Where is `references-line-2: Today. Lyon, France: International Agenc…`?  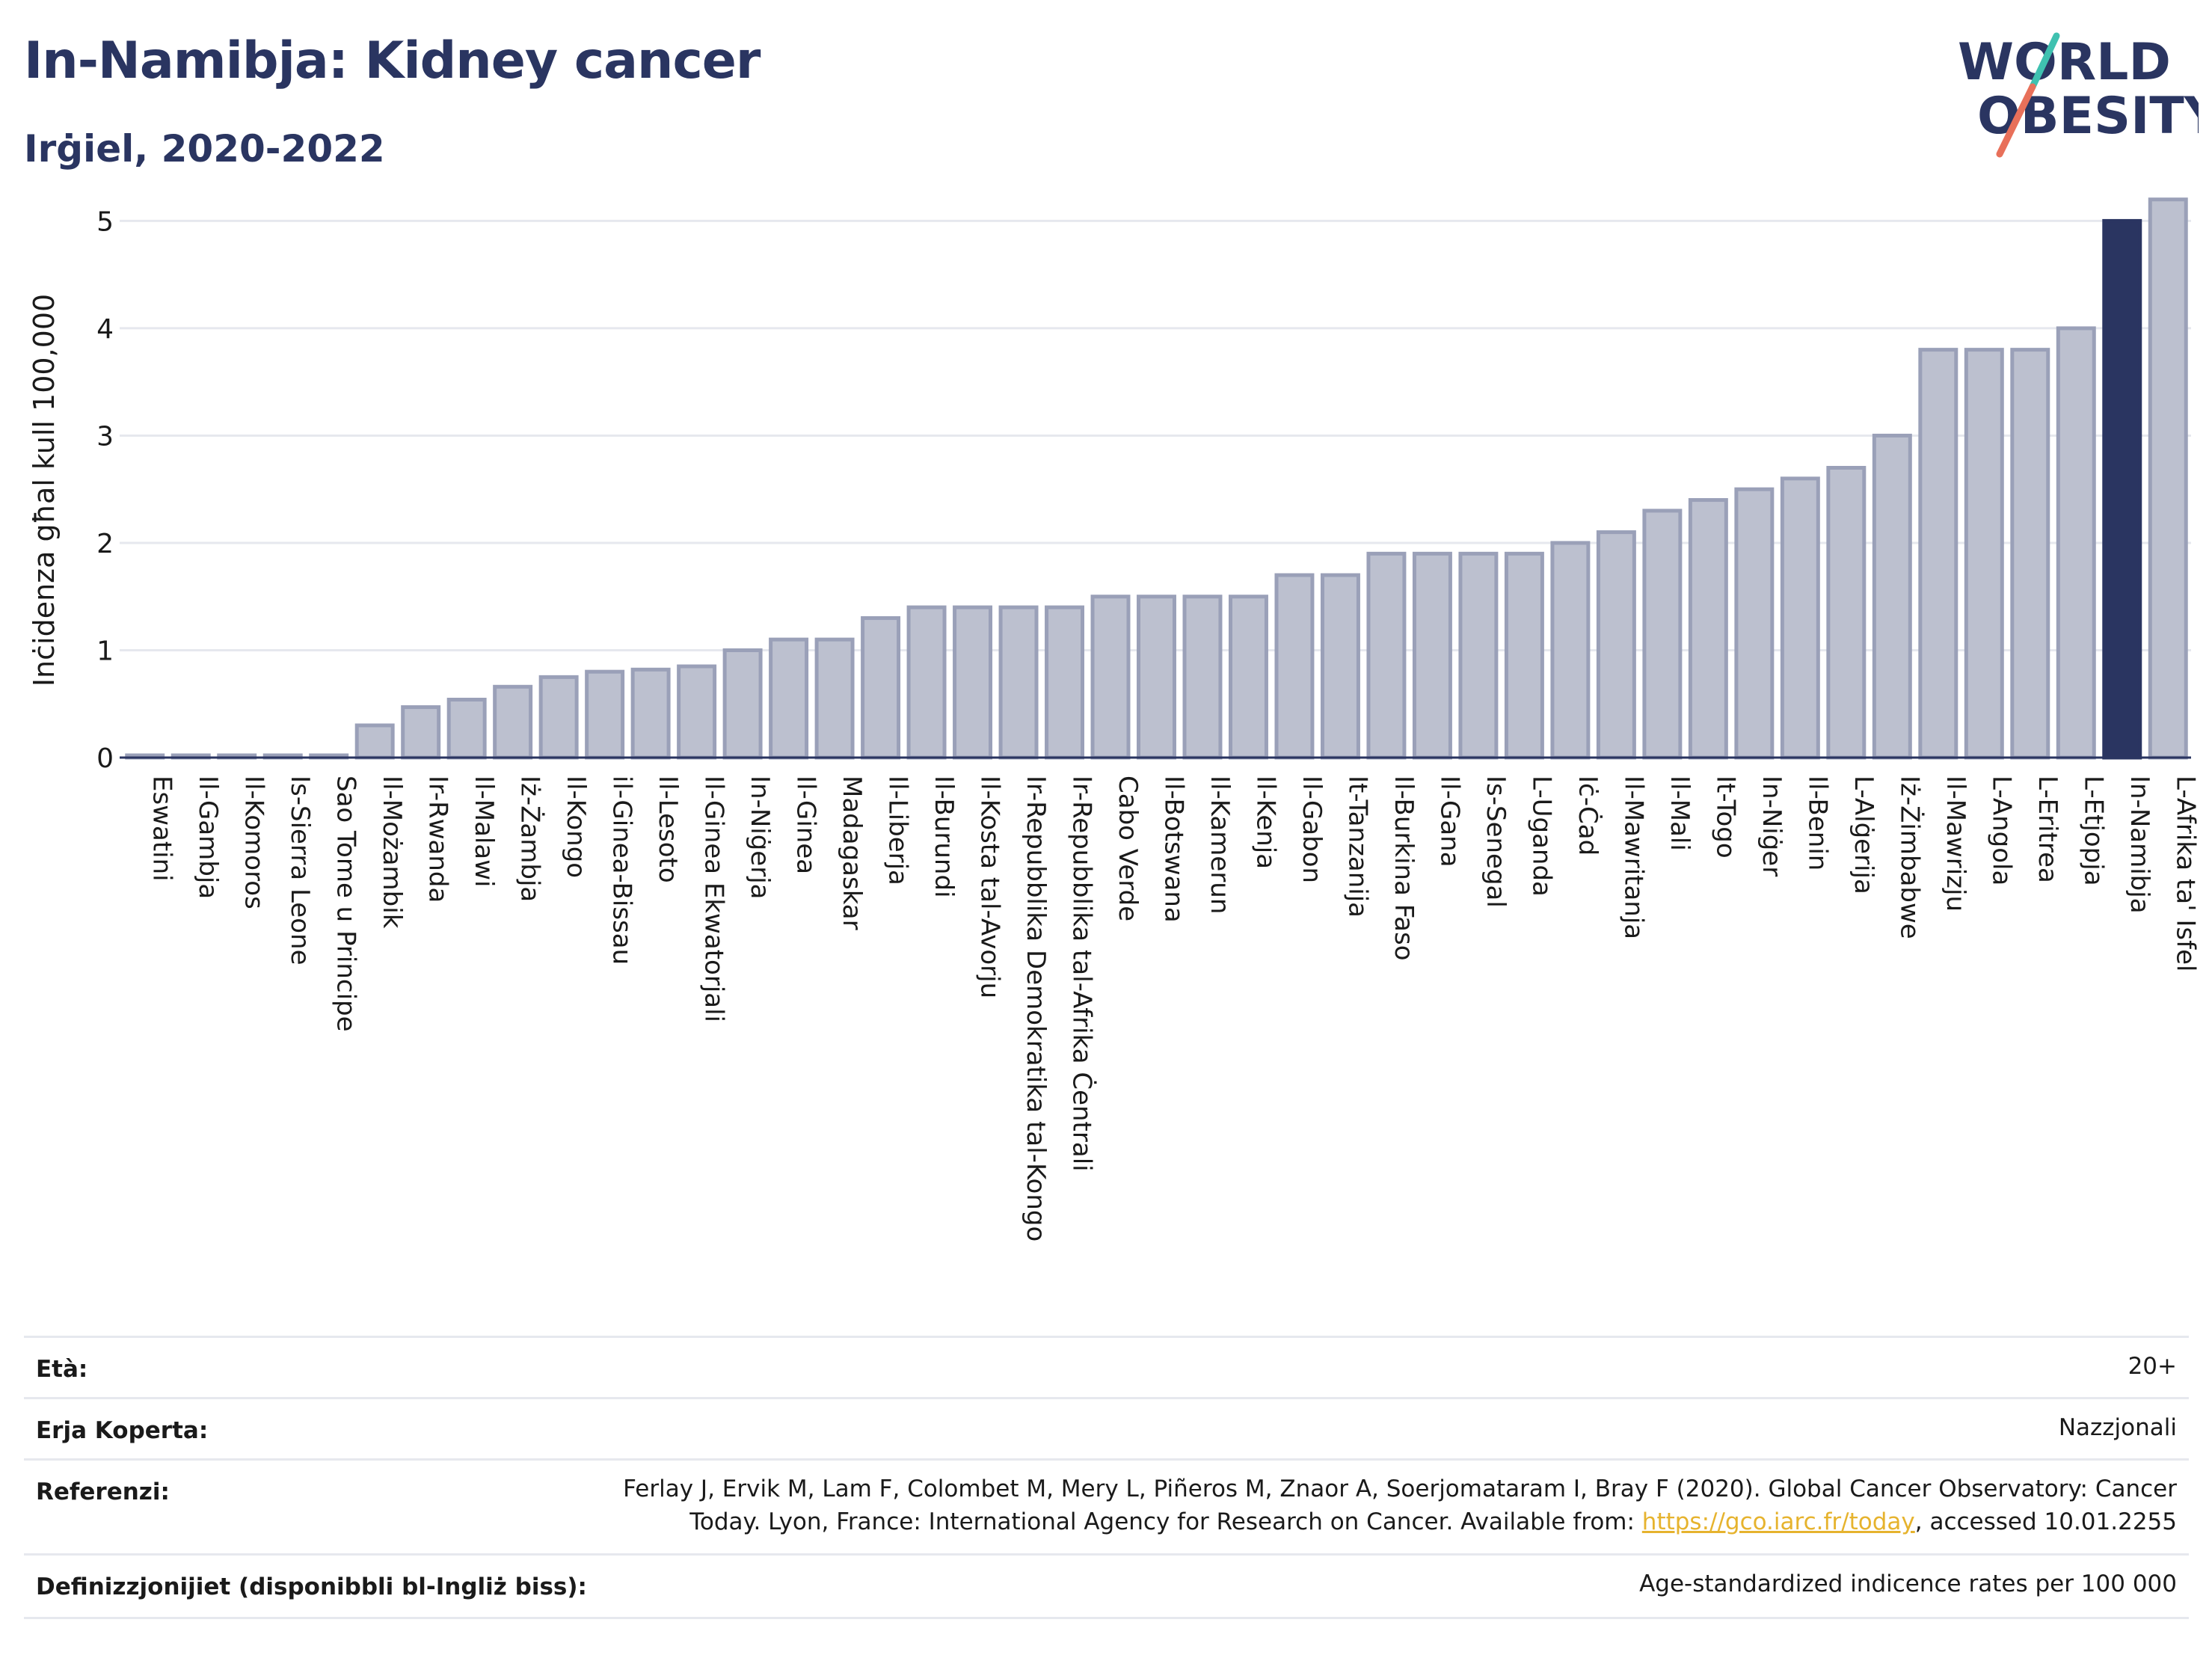 references-line-2: Today. Lyon, France: International Agenc… is located at coordinates (1400, 1521).